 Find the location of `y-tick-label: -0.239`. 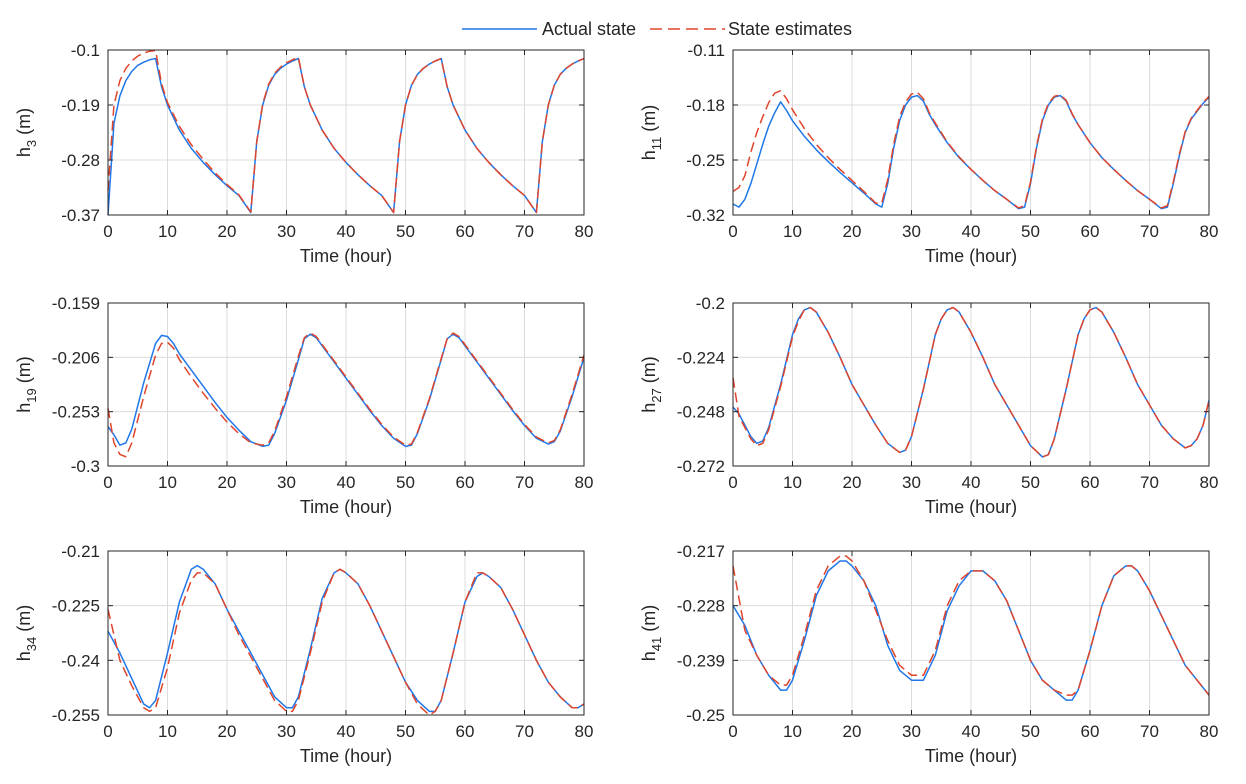

y-tick-label: -0.239 is located at coordinates (701, 660).